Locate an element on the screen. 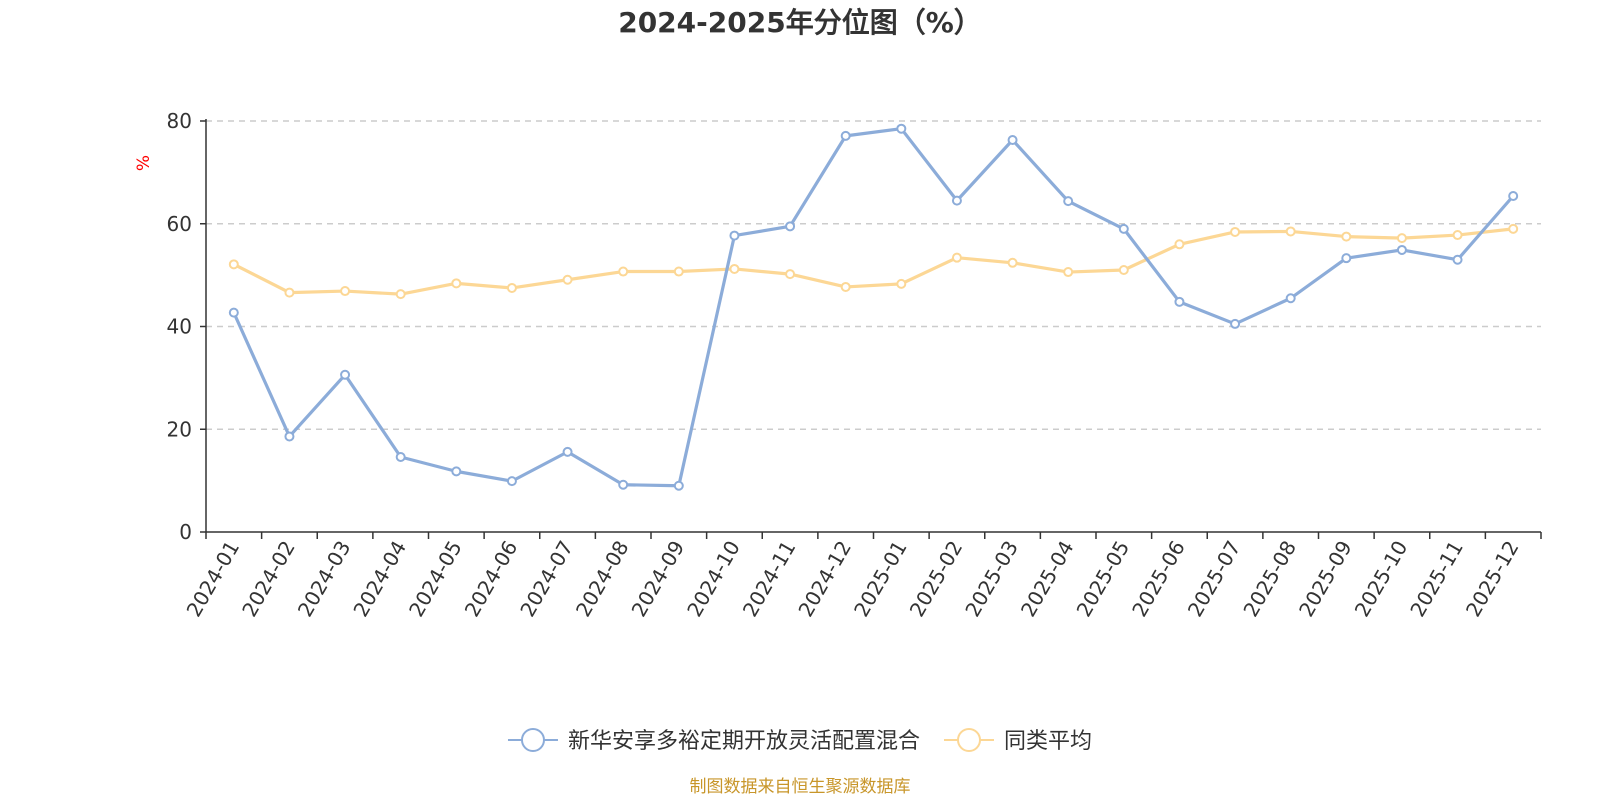 This screenshot has height=800, width=1600. x-tick-label: 2025-06 is located at coordinates (1158, 579).